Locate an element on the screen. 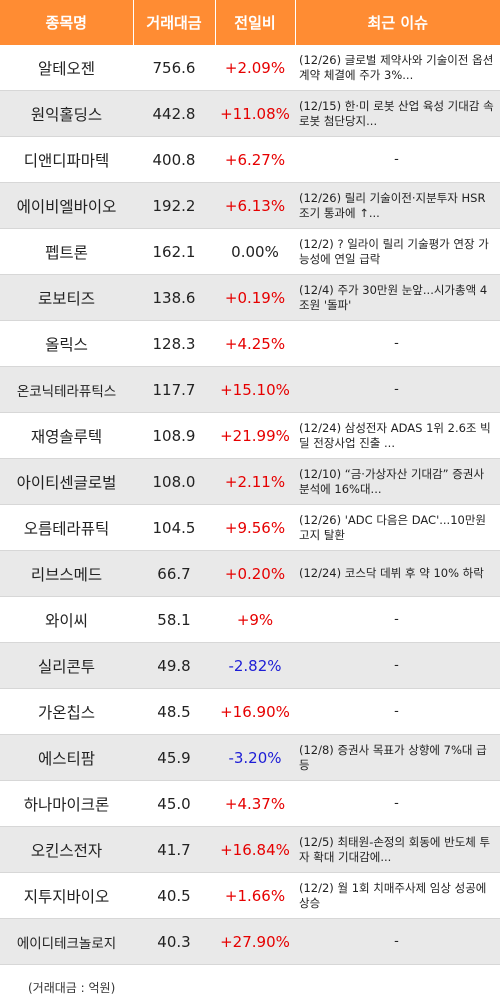 The height and width of the screenshot is (996, 500). table-row: 디앤디파마텍 400.8 +6.27% - is located at coordinates (250, 159).